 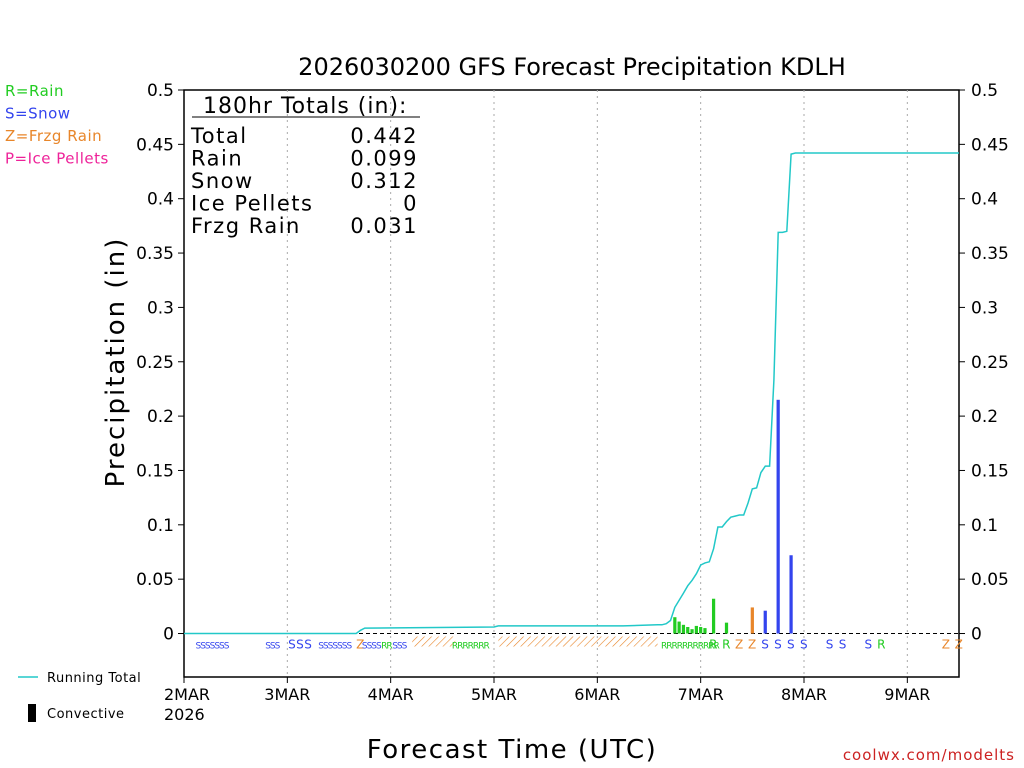 I want to click on y-tick-label-right: 0.45, so click(x=990, y=145).